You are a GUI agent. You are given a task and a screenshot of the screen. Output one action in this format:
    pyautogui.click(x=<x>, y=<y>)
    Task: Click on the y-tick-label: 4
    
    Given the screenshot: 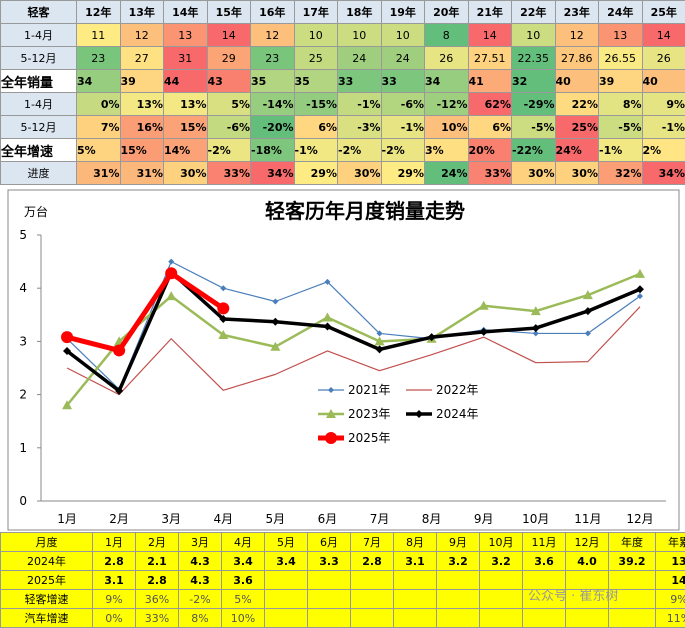 What is the action you would take?
    pyautogui.click(x=23, y=288)
    